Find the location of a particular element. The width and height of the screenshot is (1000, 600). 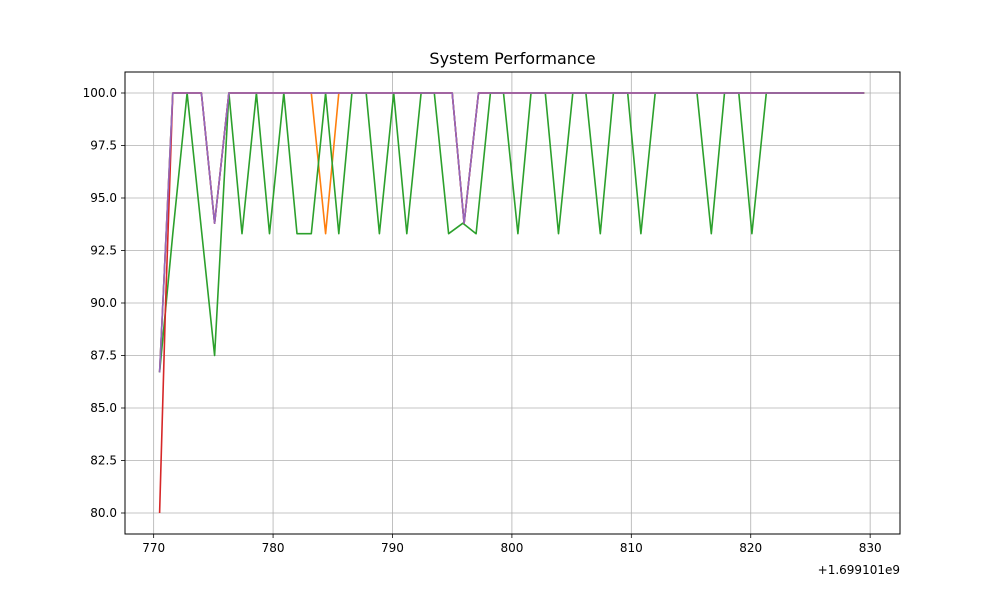

y-tick-label: 85.0 is located at coordinates (103, 408).